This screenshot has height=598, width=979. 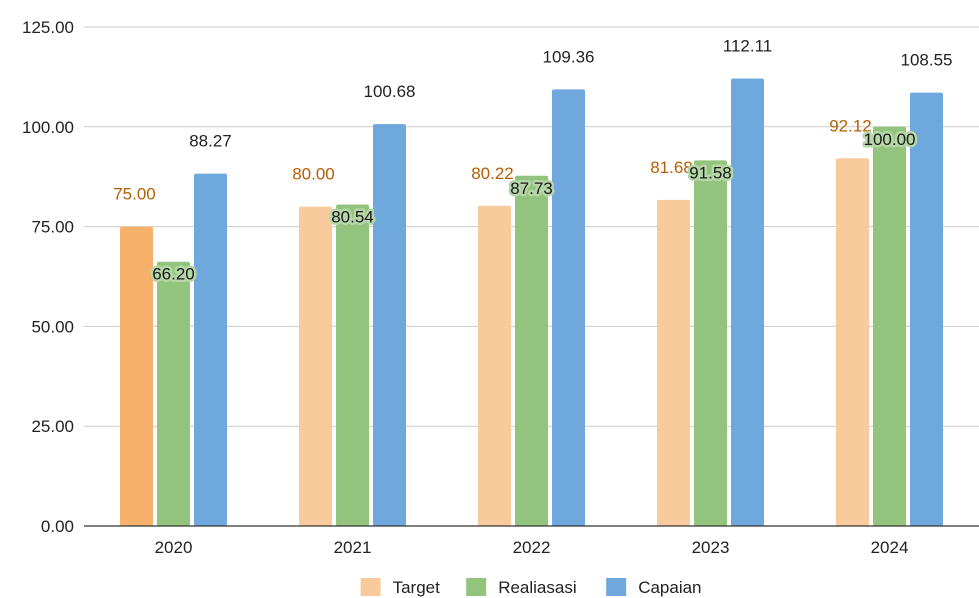 I want to click on data-label-capaian-2023: 112.11, so click(x=747, y=45).